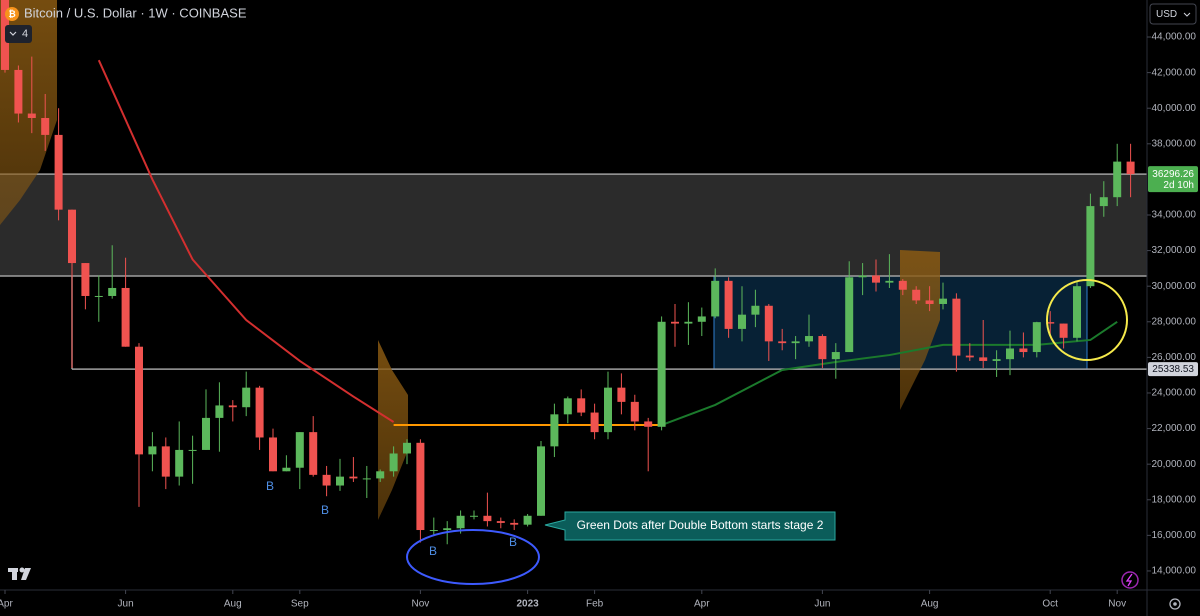 This screenshot has width=1200, height=616. I want to click on countdown: 2d 10h, so click(1178, 185).